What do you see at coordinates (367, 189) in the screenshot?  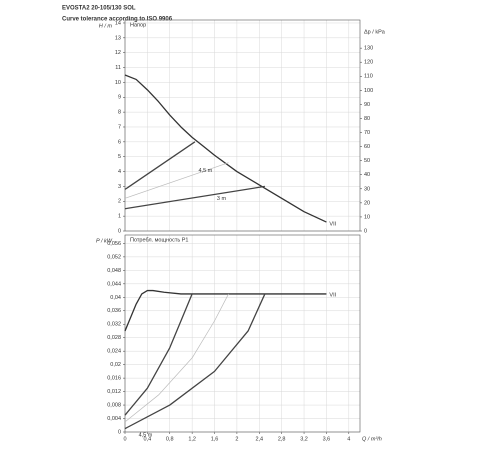 I see `y2-tick-label: 30` at bounding box center [367, 189].